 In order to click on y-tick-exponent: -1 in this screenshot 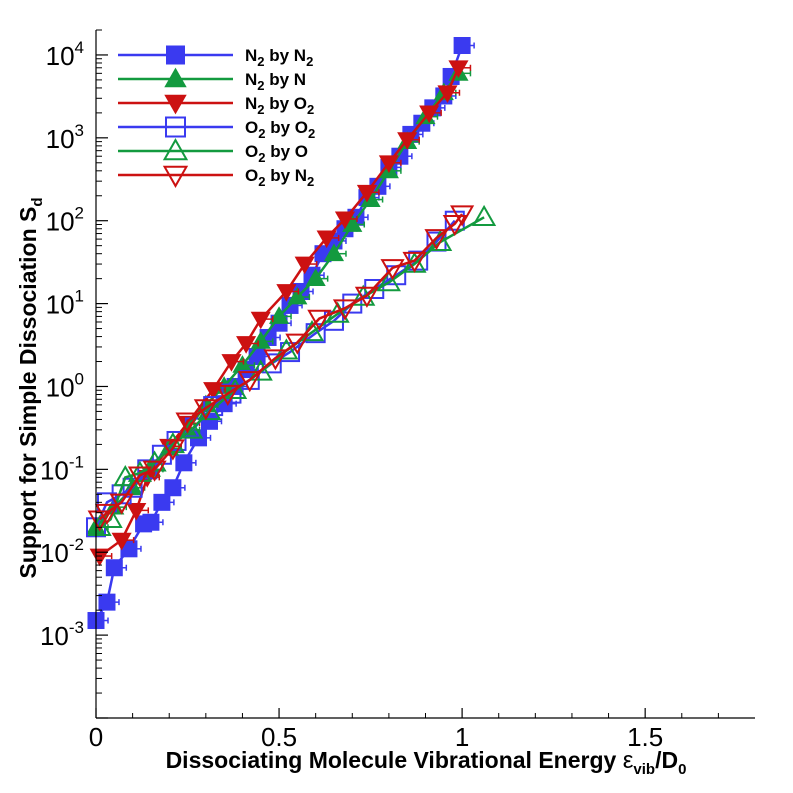, I will do `click(76, 461)`.